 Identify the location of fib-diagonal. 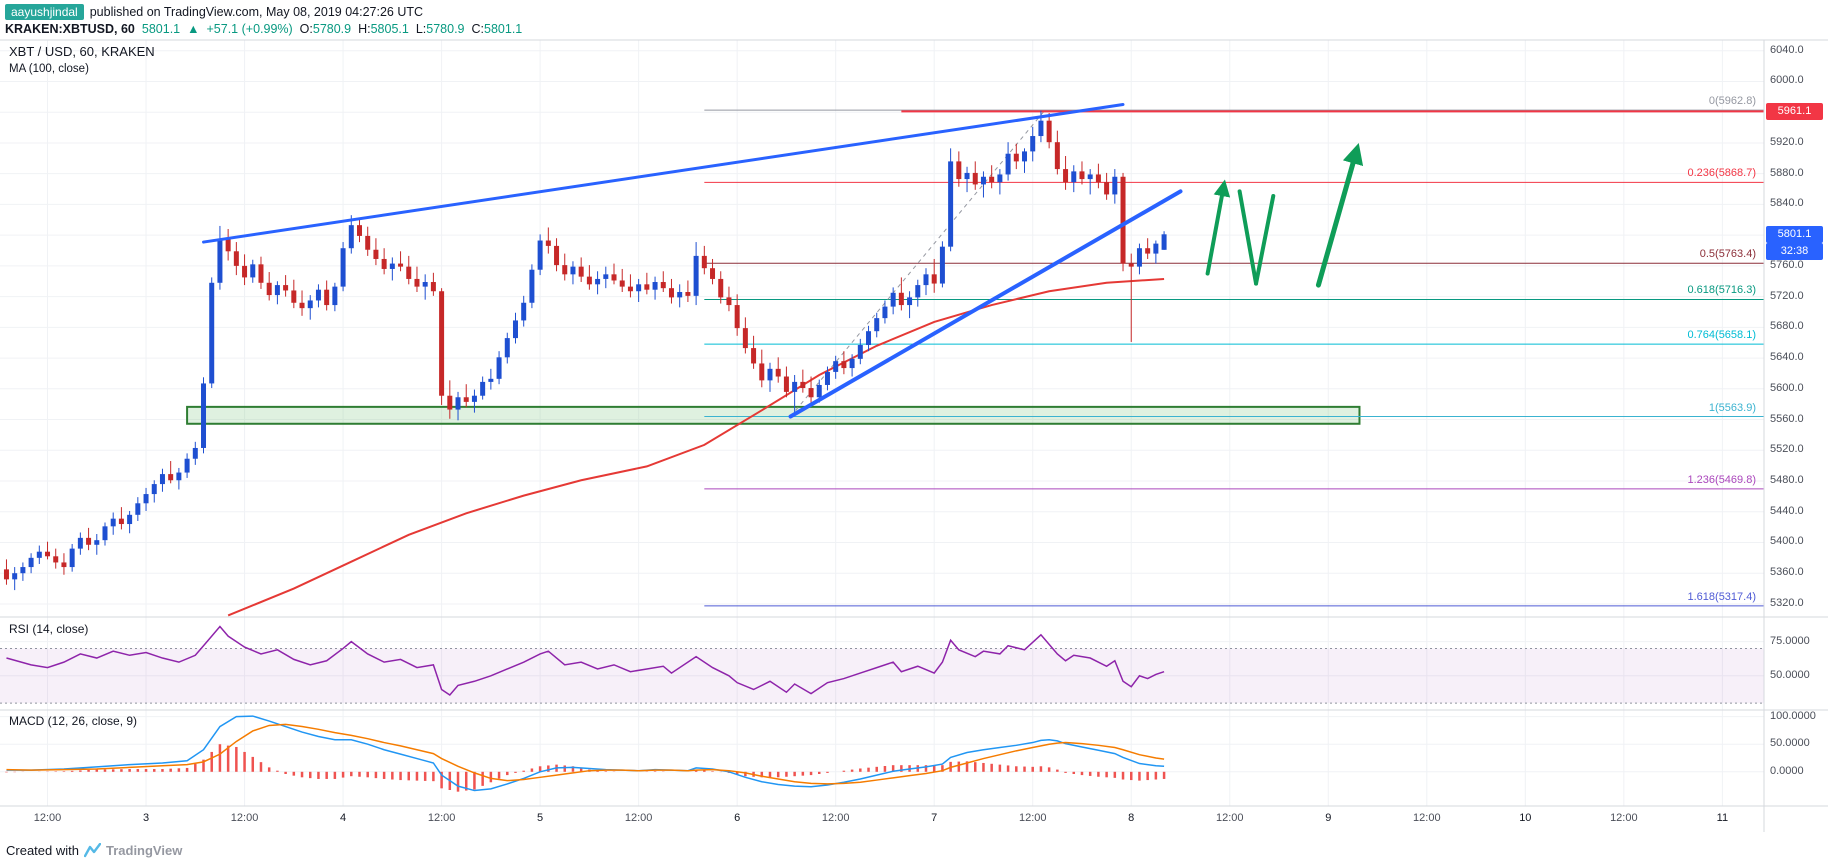
(918, 263).